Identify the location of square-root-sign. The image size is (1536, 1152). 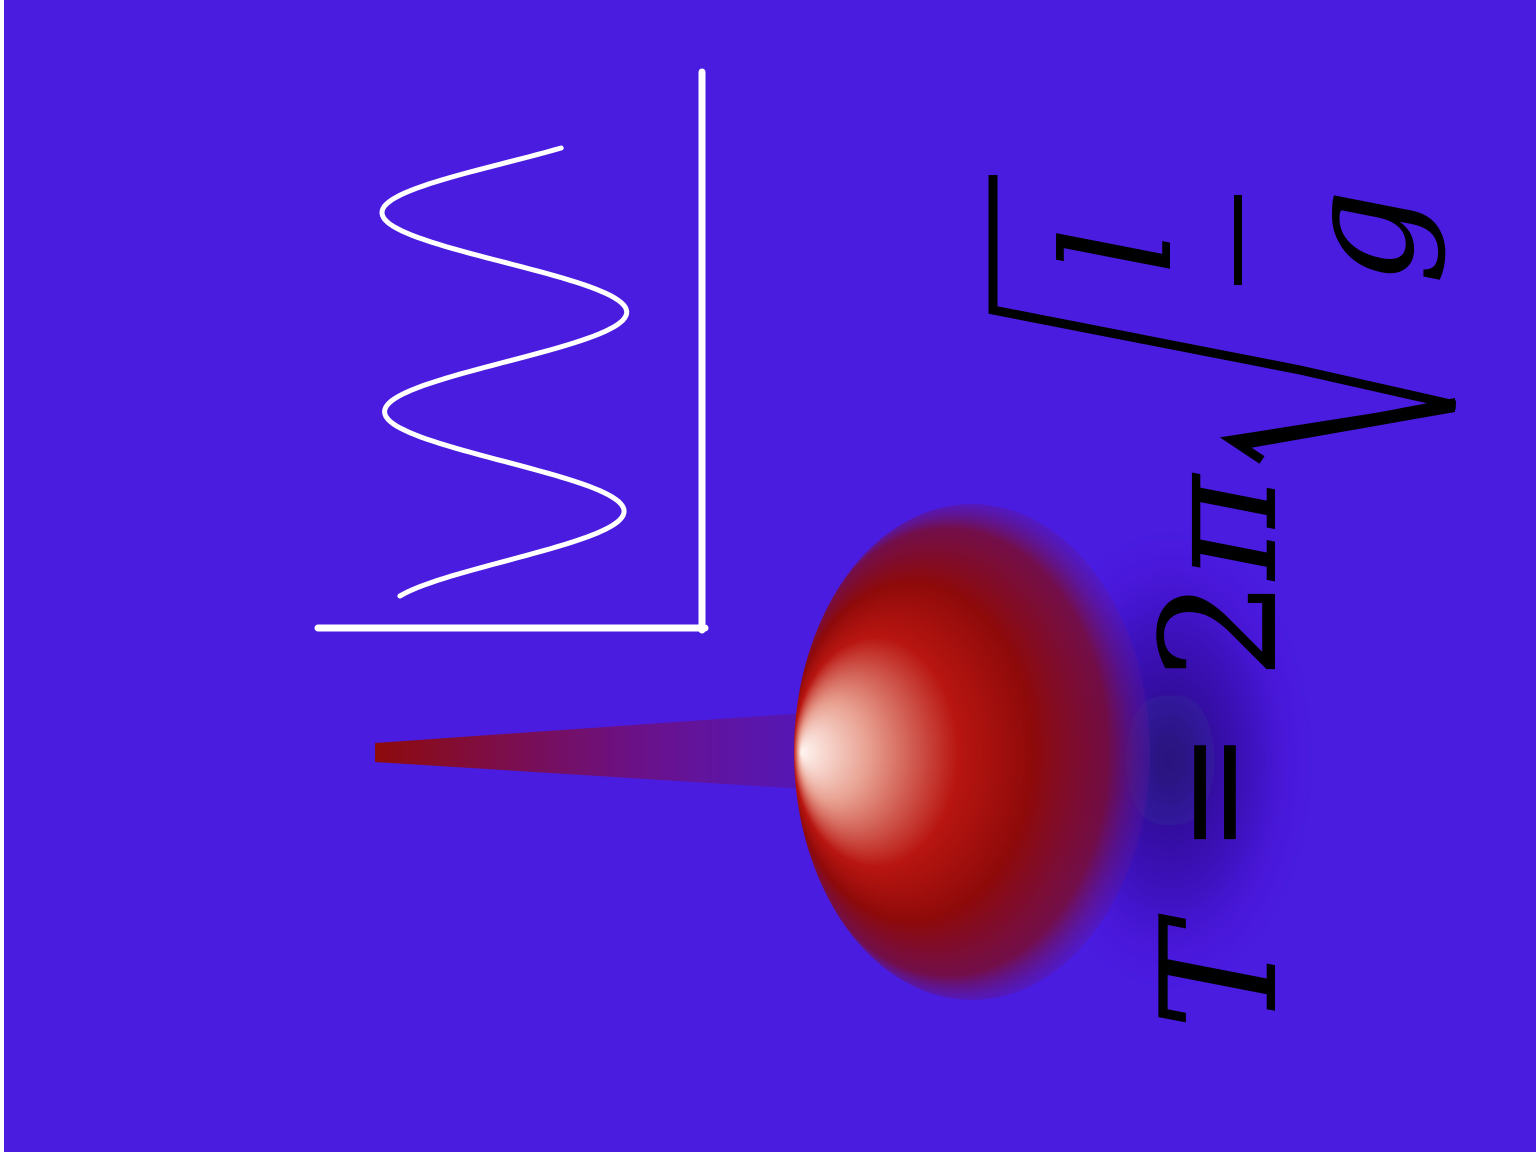
(1222, 319).